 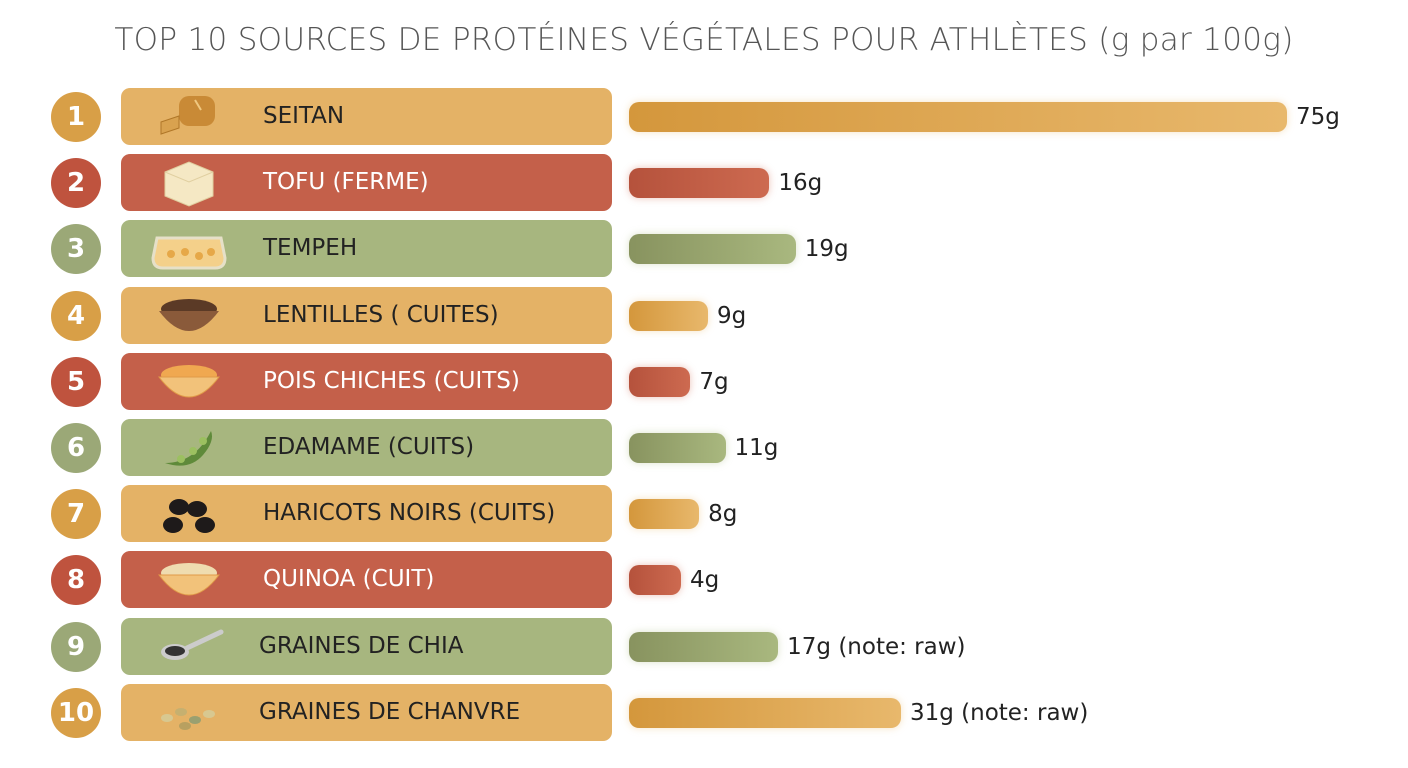 I want to click on rank-badge: 5, so click(x=76, y=381).